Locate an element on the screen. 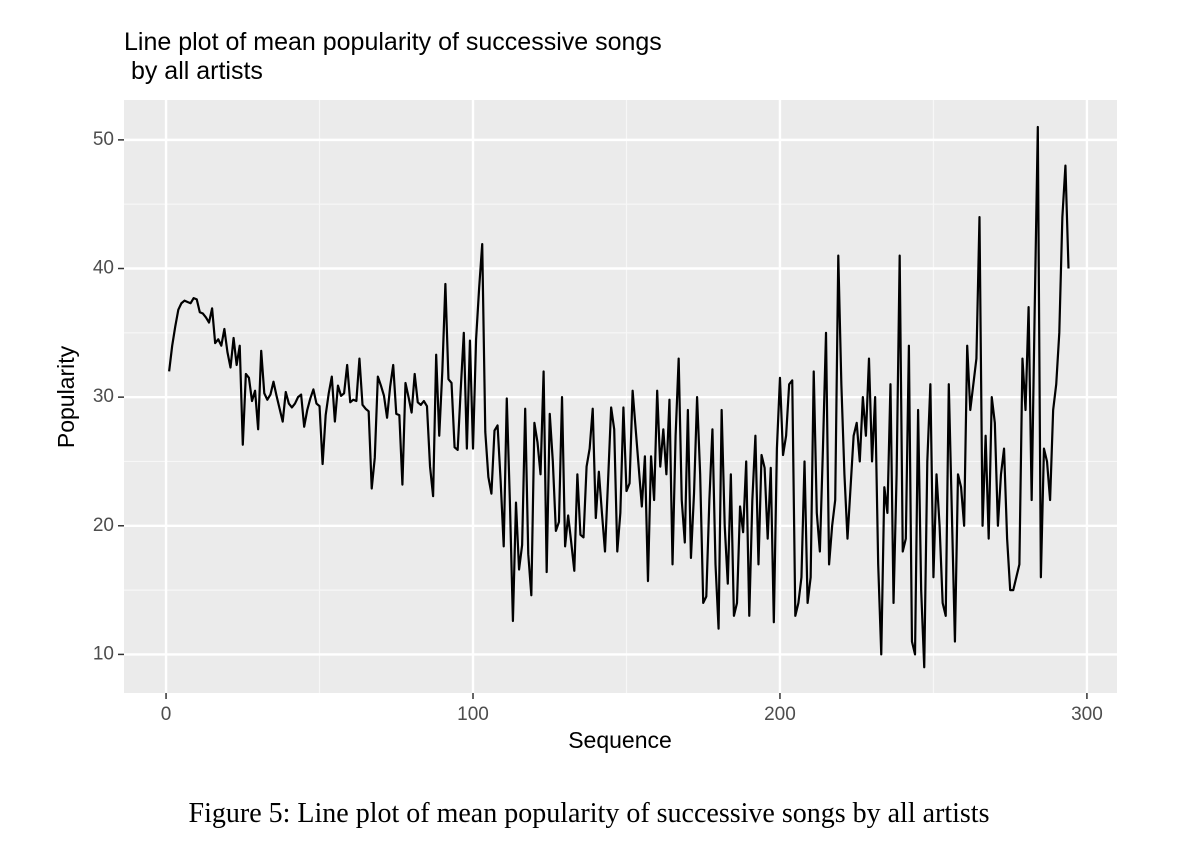 The height and width of the screenshot is (852, 1200). y-tick-label: 50 is located at coordinates (103, 139).